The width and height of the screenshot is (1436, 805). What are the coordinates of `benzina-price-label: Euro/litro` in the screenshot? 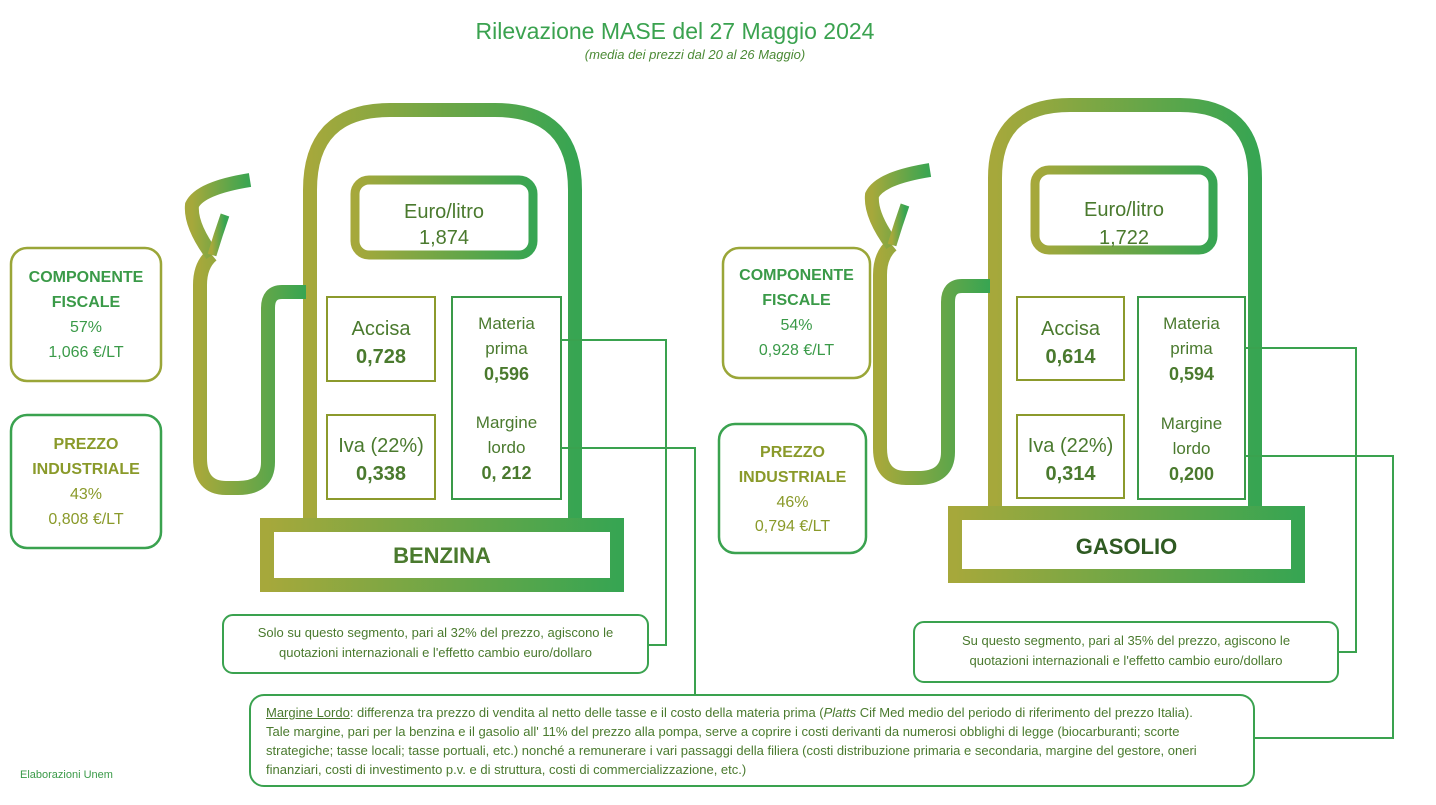 It's located at (444, 212).